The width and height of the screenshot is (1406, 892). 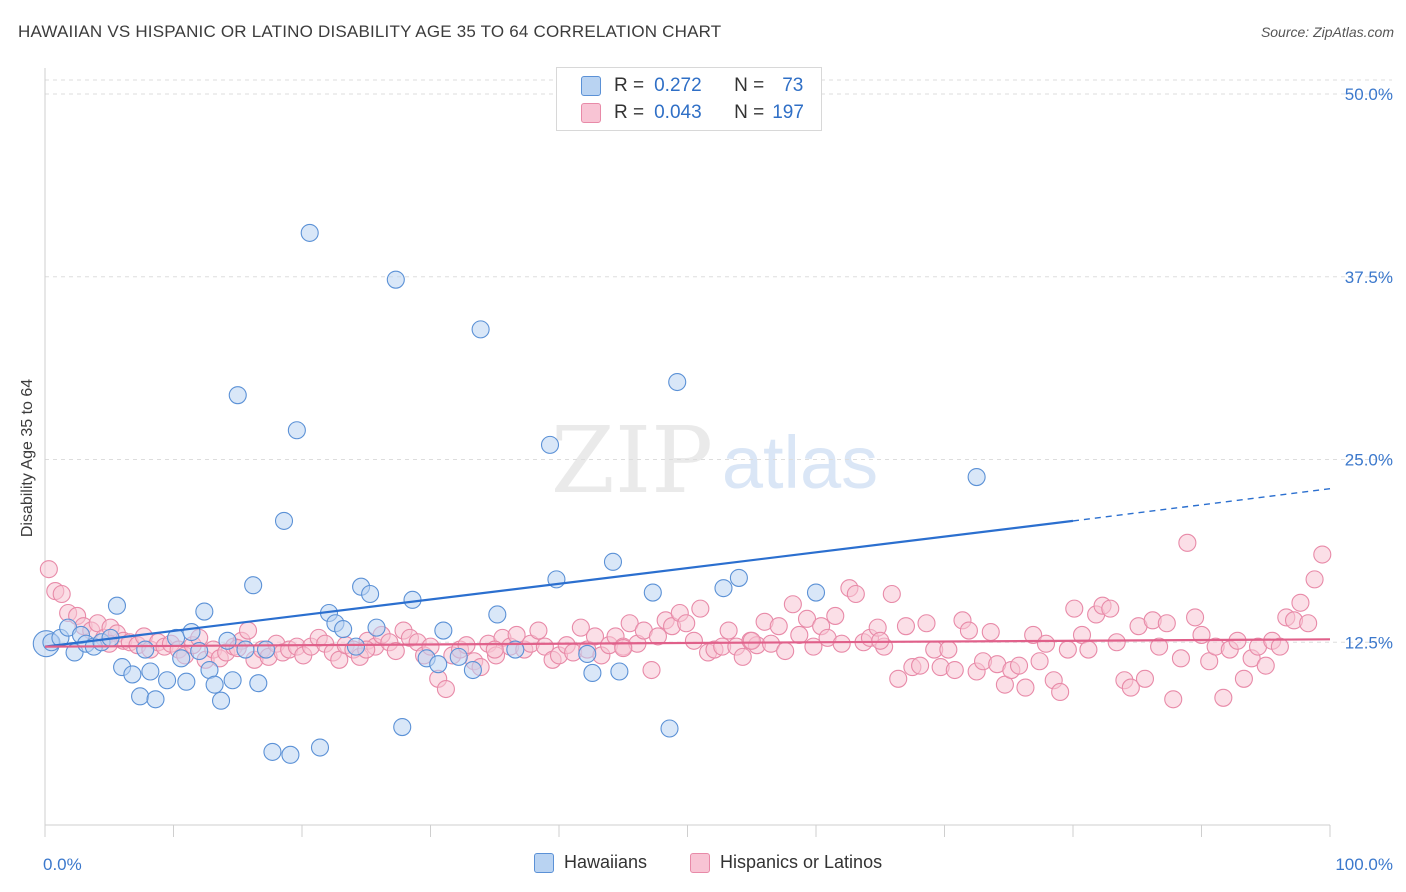 What do you see at coordinates (590, 862) in the screenshot?
I see `legend-item-hawaiians: Hawaiians` at bounding box center [590, 862].